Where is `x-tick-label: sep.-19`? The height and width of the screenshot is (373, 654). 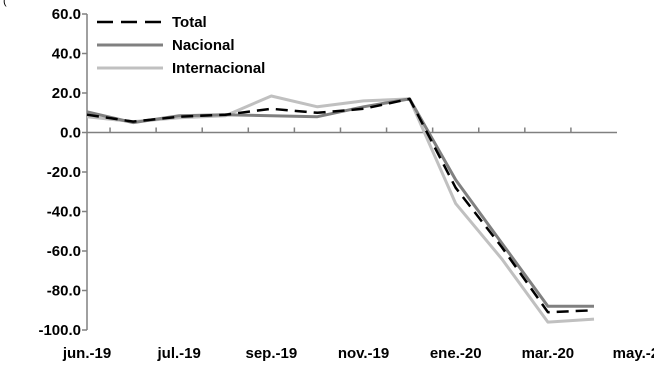
x-tick-label: sep.-19 is located at coordinates (271, 353).